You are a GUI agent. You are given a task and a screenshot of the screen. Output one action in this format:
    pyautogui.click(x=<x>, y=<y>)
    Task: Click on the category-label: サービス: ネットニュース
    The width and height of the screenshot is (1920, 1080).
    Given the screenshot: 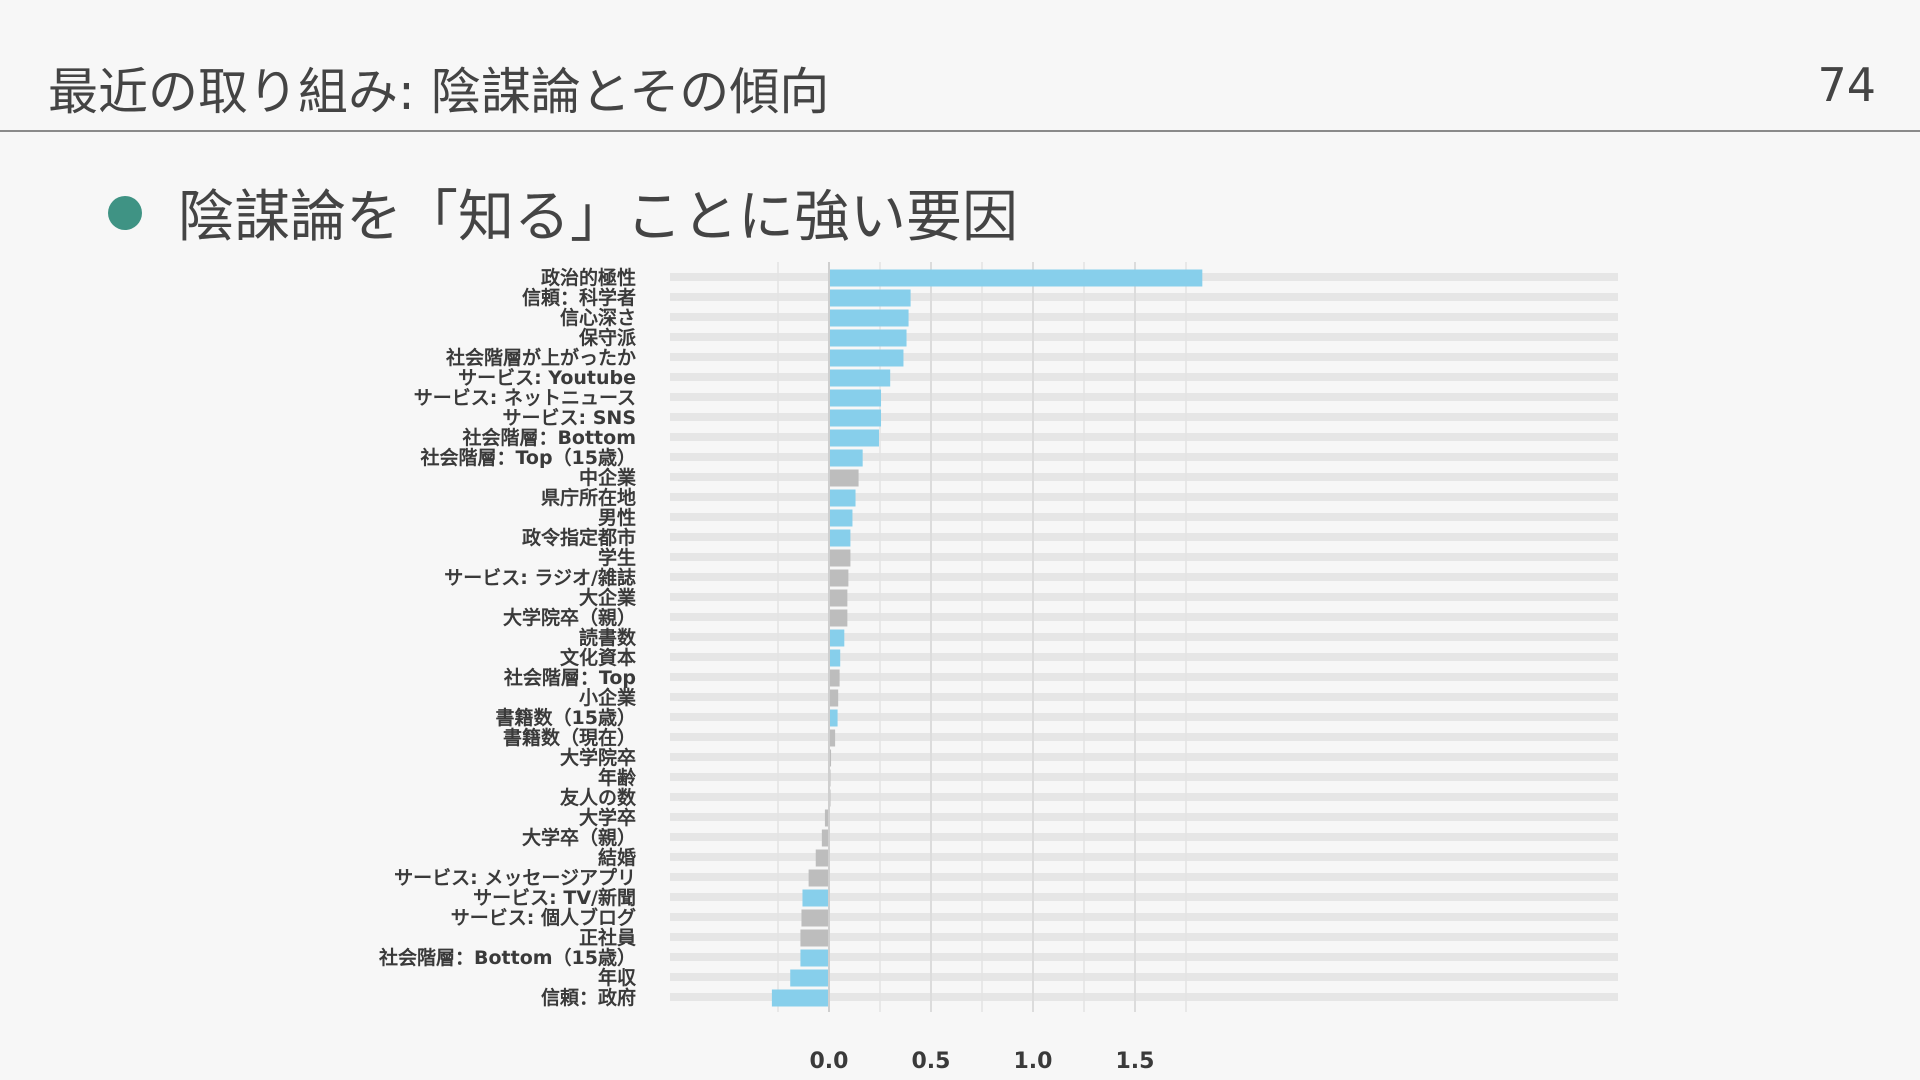 What is the action you would take?
    pyautogui.click(x=525, y=398)
    